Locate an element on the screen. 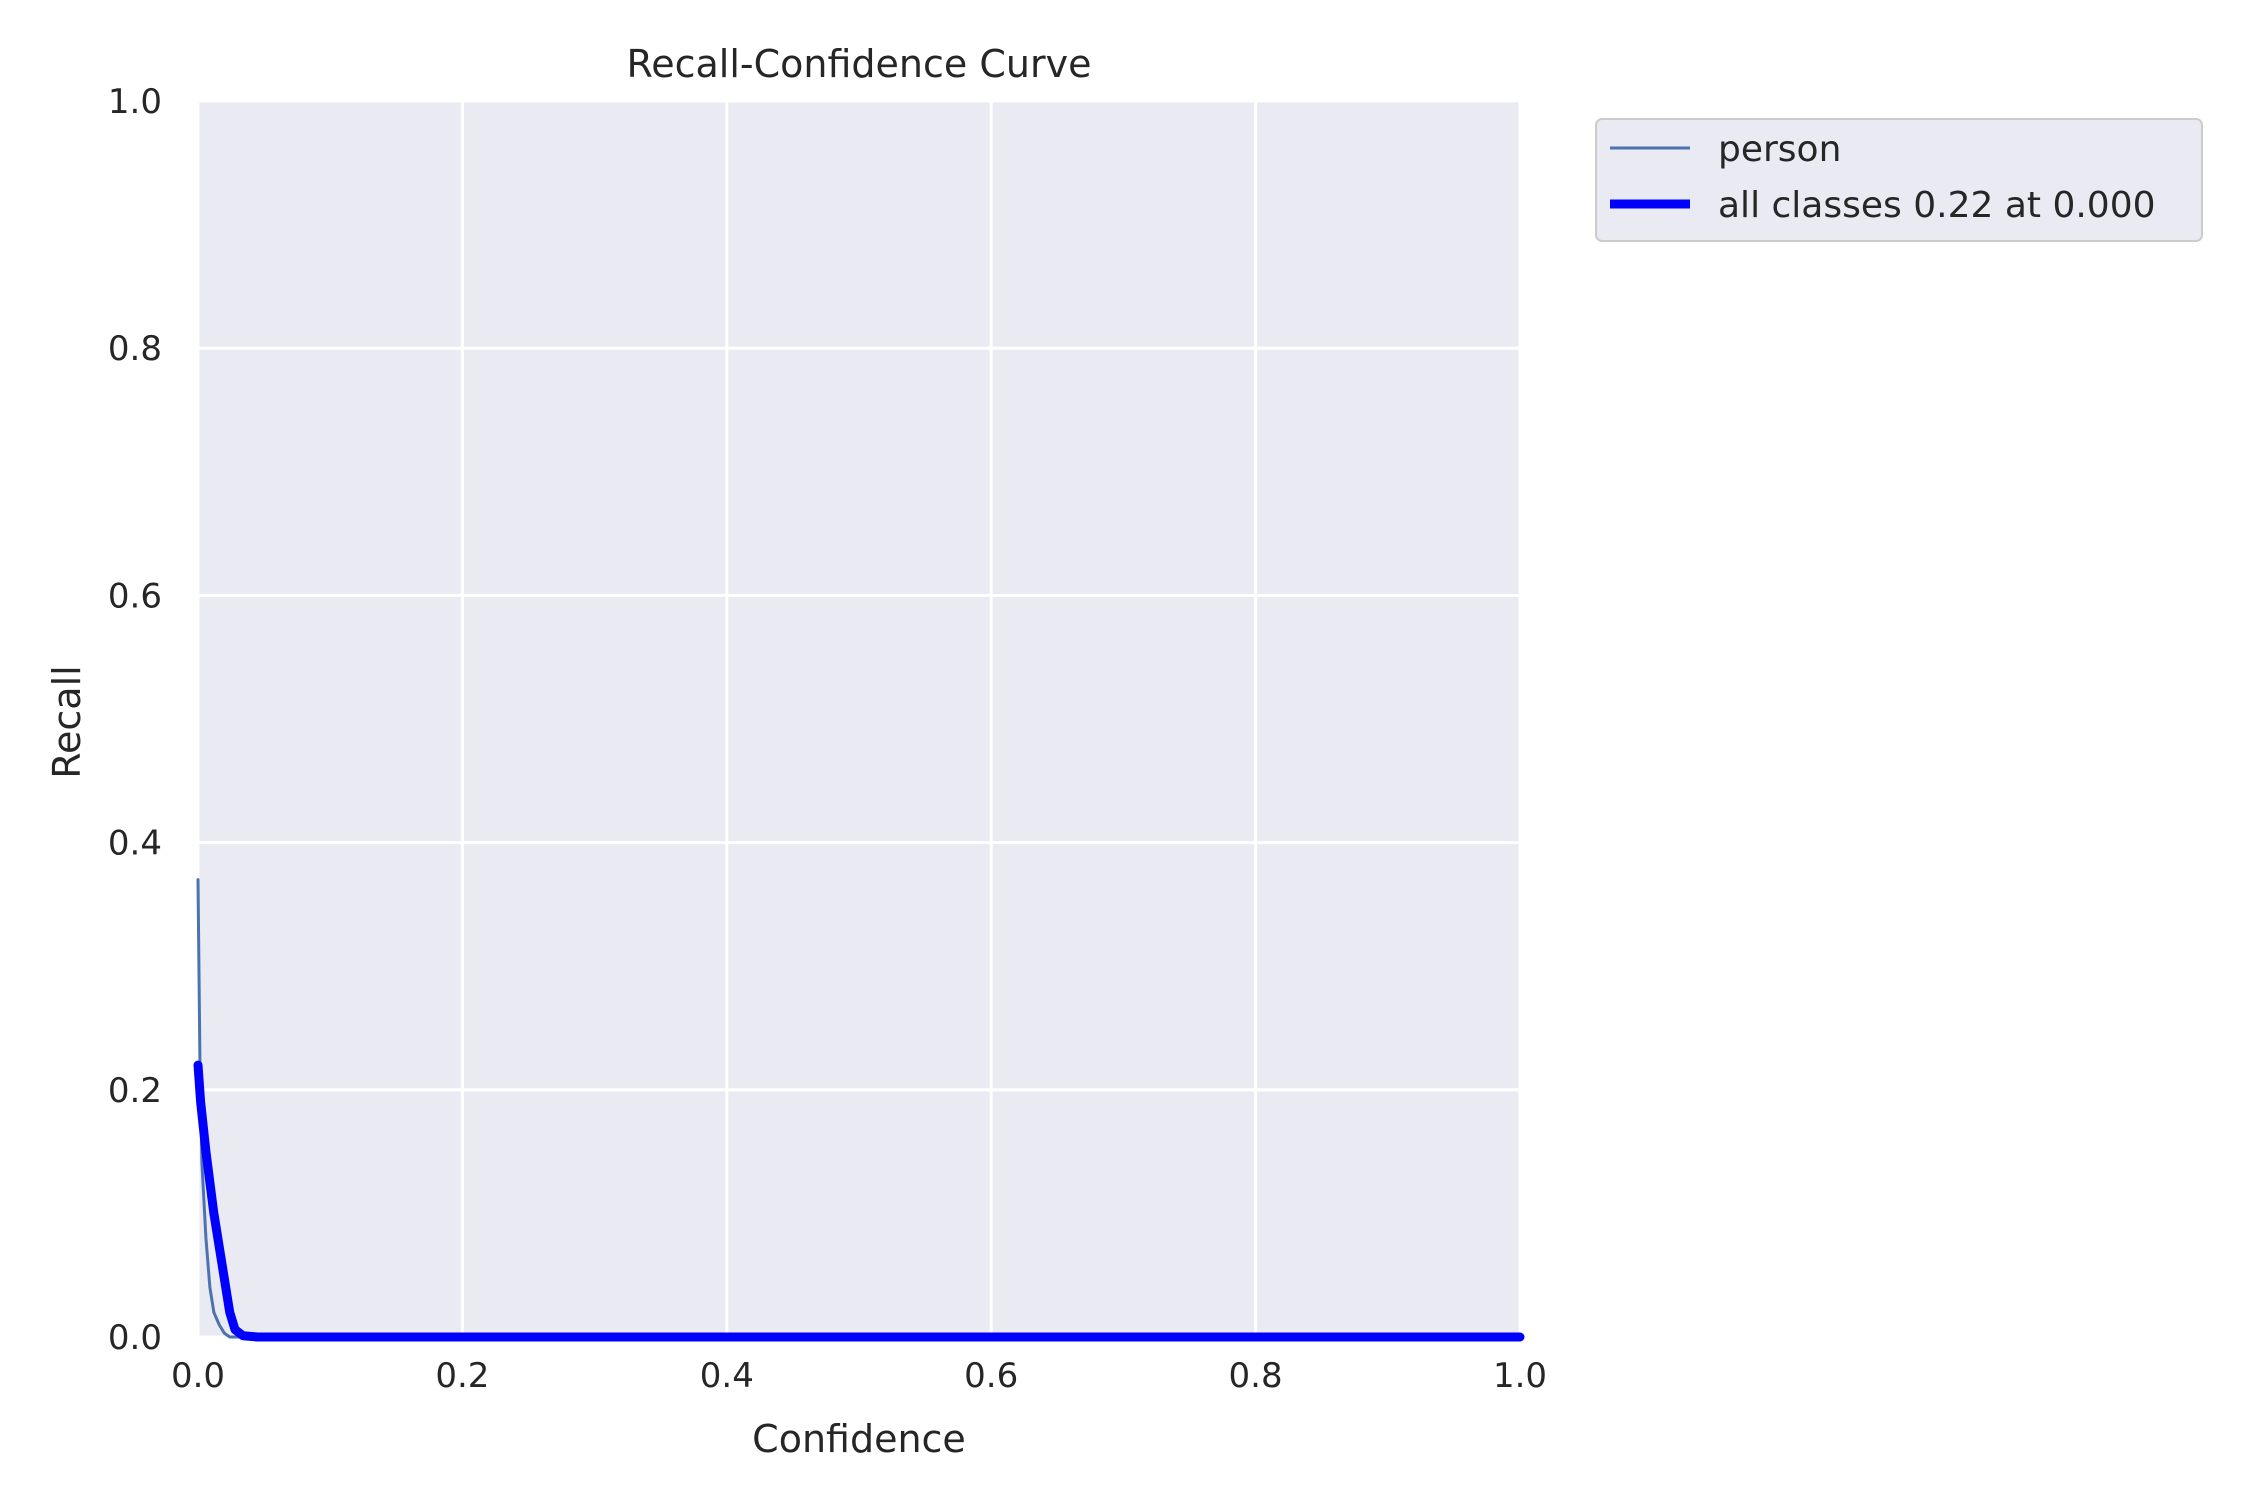  legend-box is located at coordinates (1899, 180).